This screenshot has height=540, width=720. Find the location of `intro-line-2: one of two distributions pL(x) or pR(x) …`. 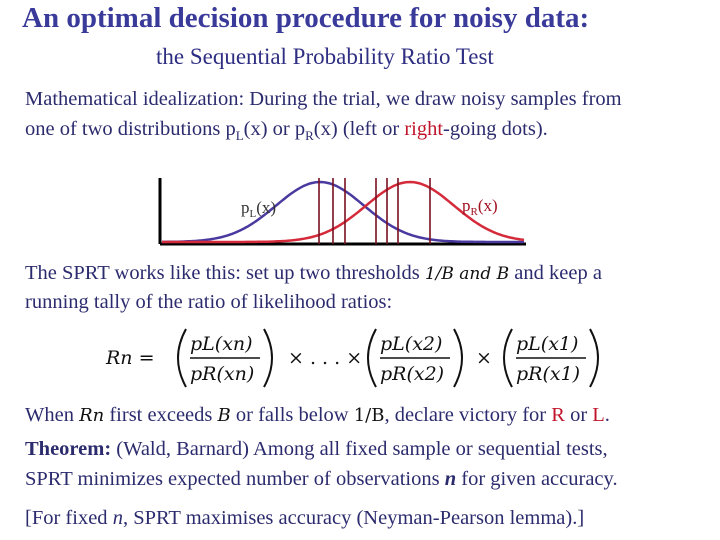

intro-line-2: one of two distributions pL(x) or pR(x) … is located at coordinates (286, 131).